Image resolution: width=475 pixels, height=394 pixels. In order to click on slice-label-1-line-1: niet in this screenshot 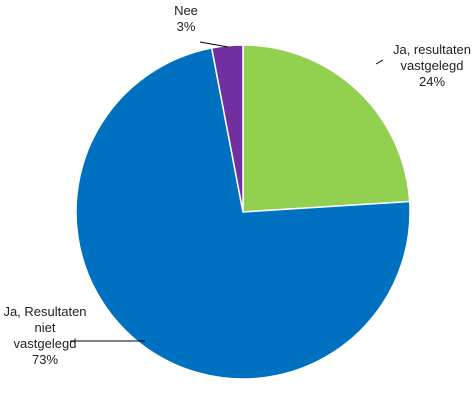, I will do `click(45, 327)`.